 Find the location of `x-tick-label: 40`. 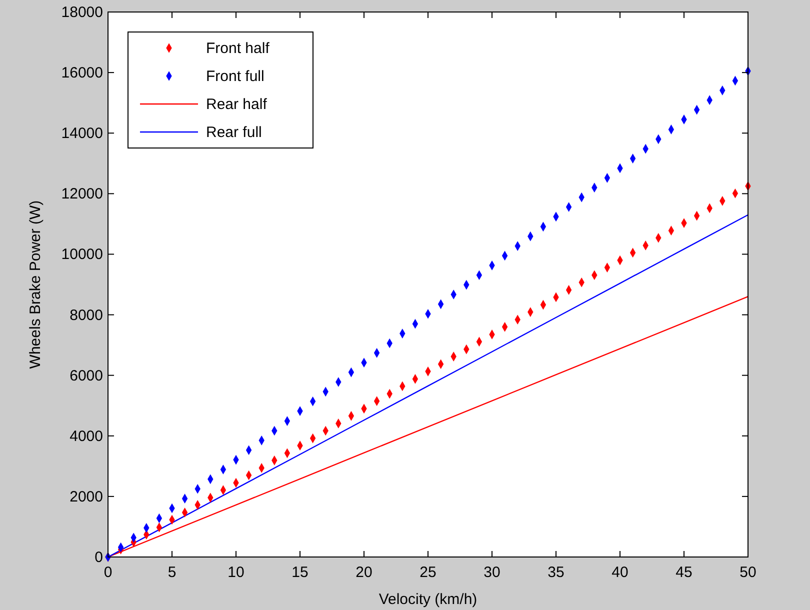

x-tick-label: 40 is located at coordinates (620, 572).